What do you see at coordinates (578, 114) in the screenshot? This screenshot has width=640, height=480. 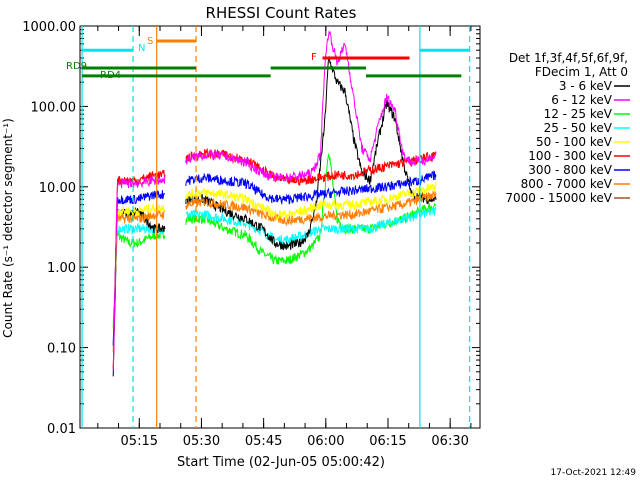 I see `legend-label: 12 - 25 keV` at bounding box center [578, 114].